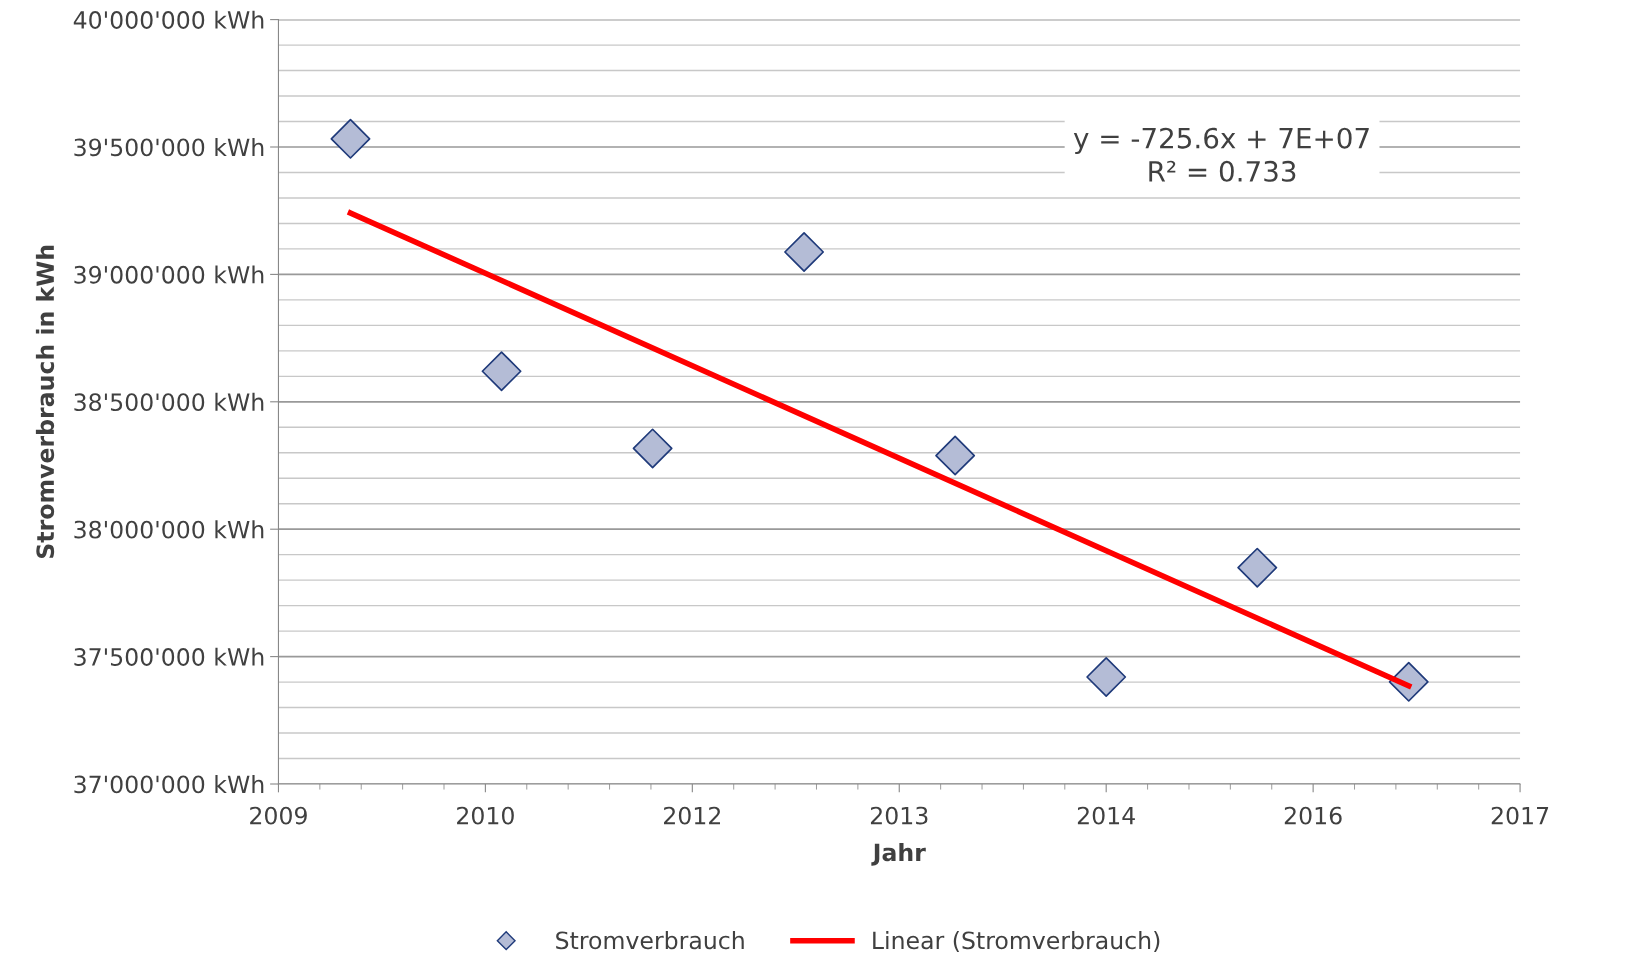 This screenshot has height=980, width=1638. Describe the element at coordinates (278, 815) in the screenshot. I see `x-tick-label: 2009` at that location.